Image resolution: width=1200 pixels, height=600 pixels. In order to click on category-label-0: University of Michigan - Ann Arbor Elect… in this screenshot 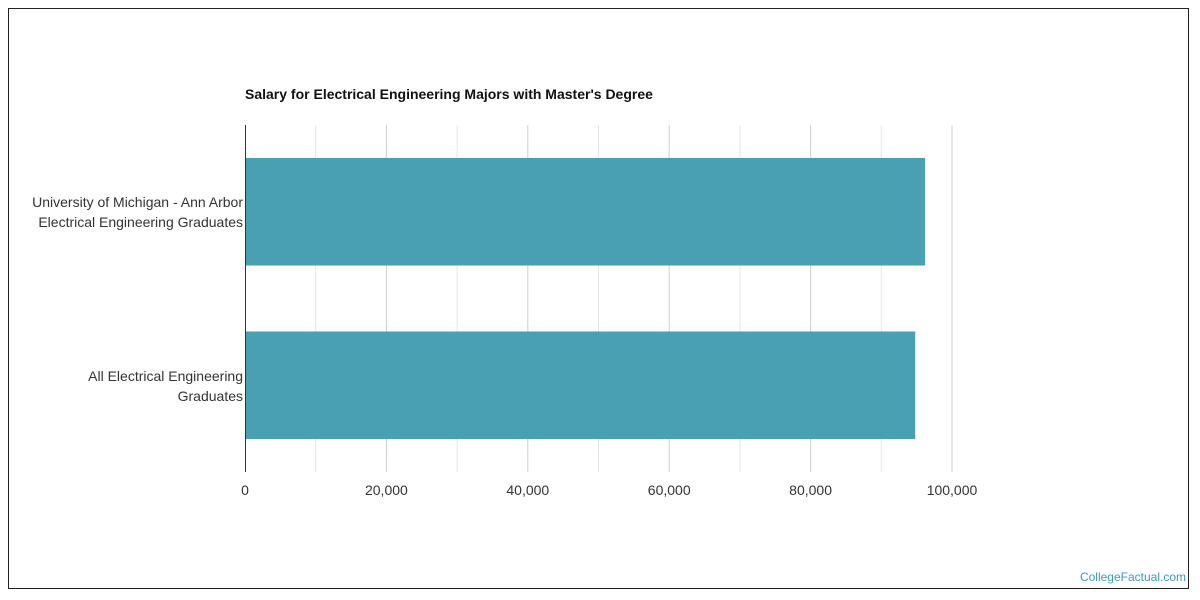, I will do `click(123, 212)`.